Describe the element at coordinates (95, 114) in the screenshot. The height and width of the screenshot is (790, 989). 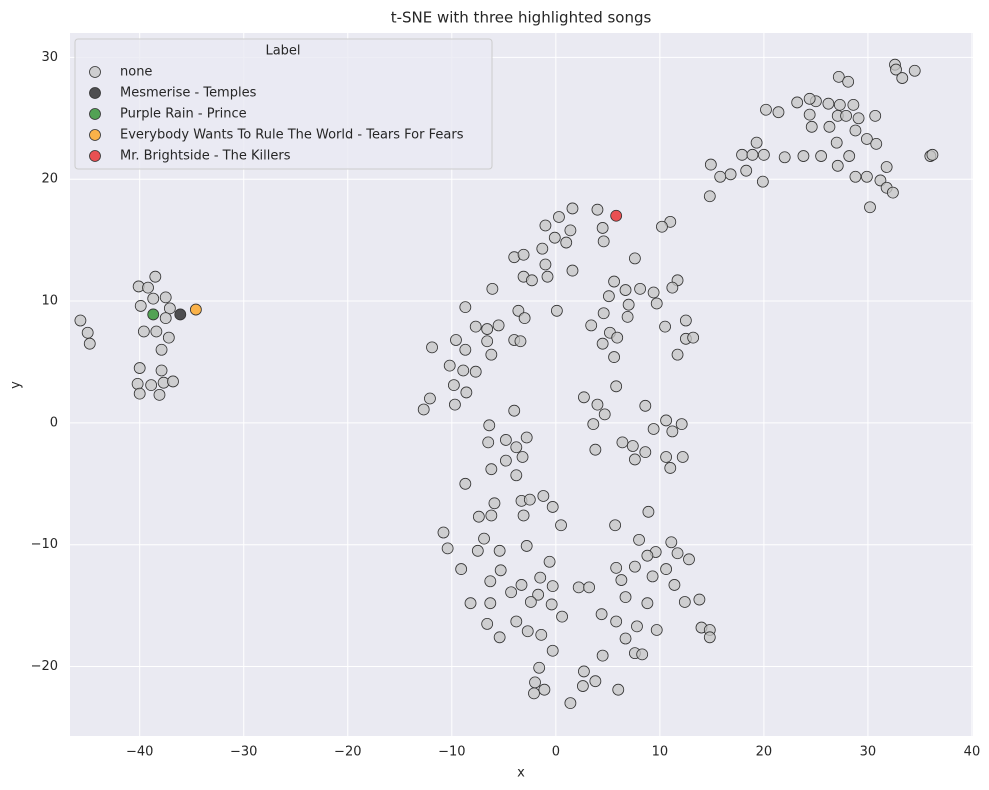
I see `legend-marker` at that location.